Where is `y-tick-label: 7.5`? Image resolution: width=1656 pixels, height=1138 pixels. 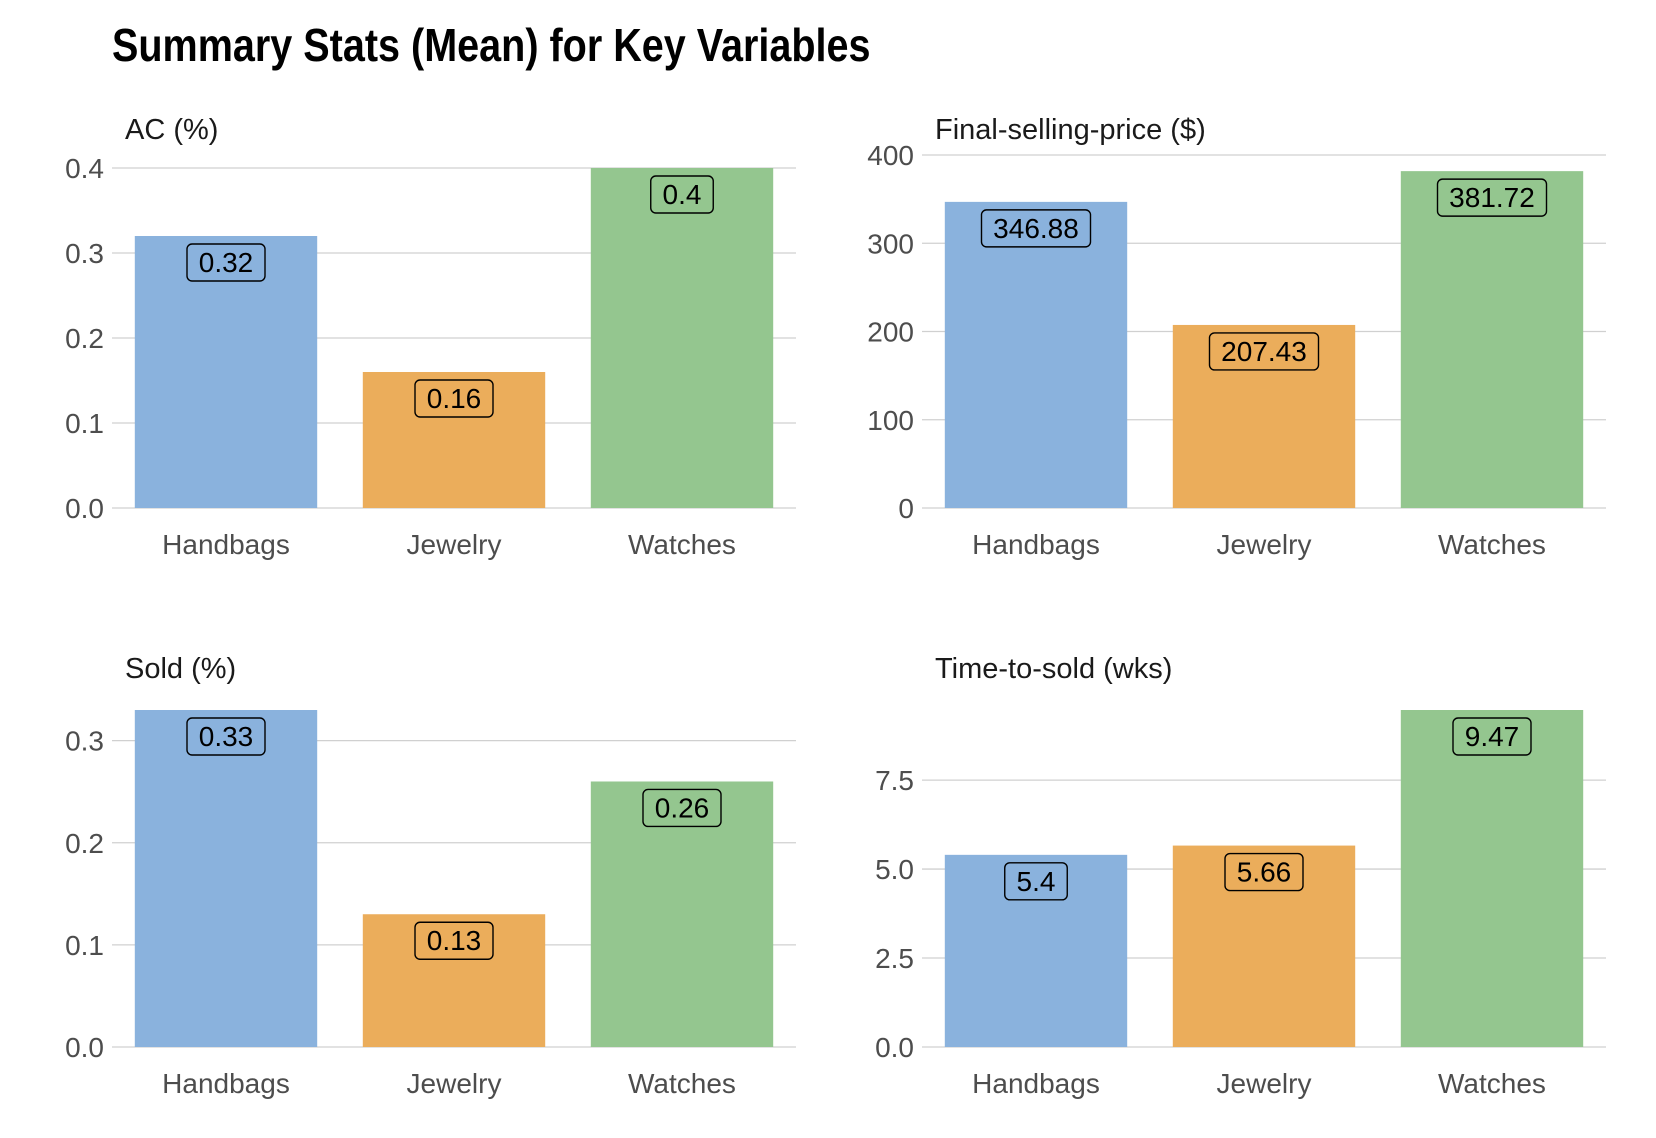
y-tick-label: 7.5 is located at coordinates (894, 780).